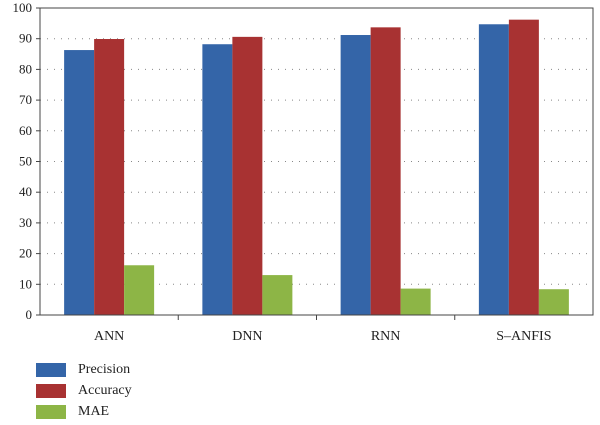  Describe the element at coordinates (277, 295) in the screenshot. I see `bar-mae-dnn` at that location.